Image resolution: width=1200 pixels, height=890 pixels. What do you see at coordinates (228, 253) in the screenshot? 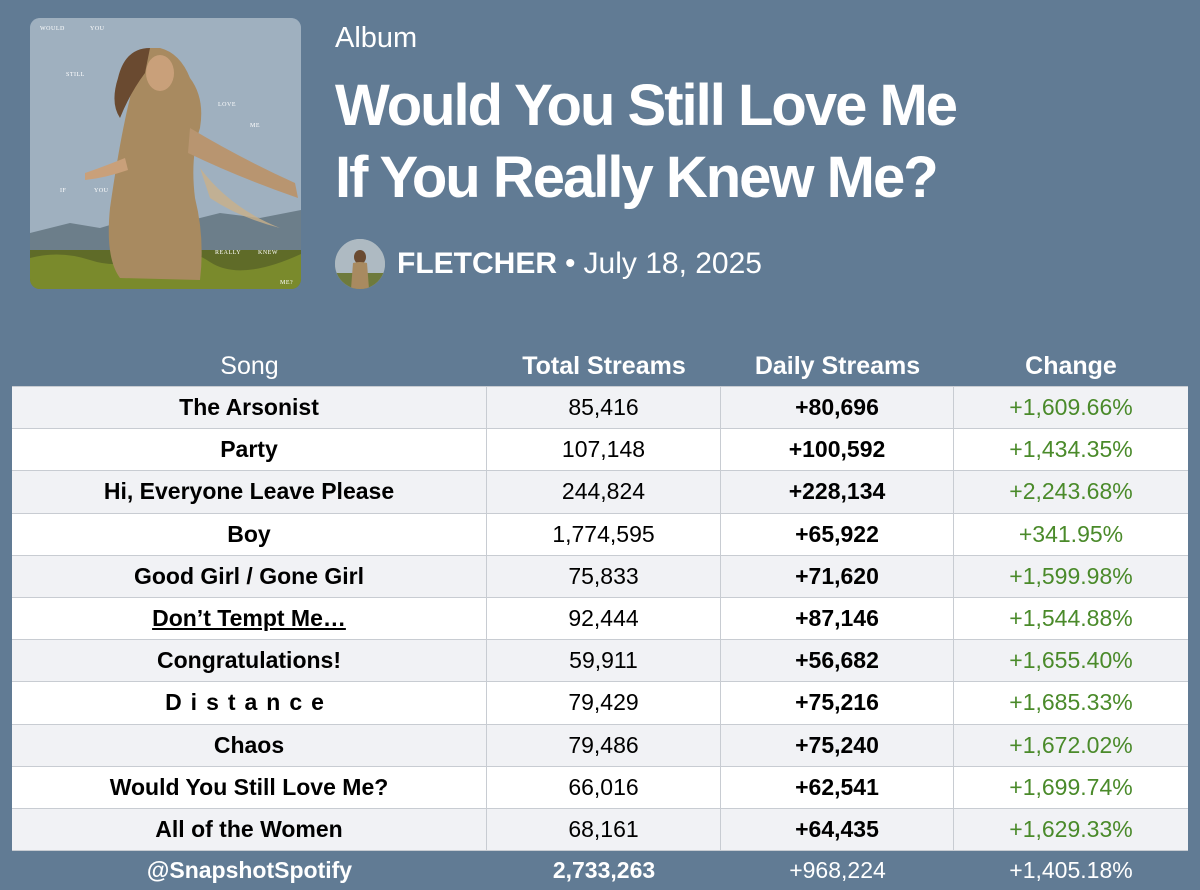
I see `cover-word: REALLY` at bounding box center [228, 253].